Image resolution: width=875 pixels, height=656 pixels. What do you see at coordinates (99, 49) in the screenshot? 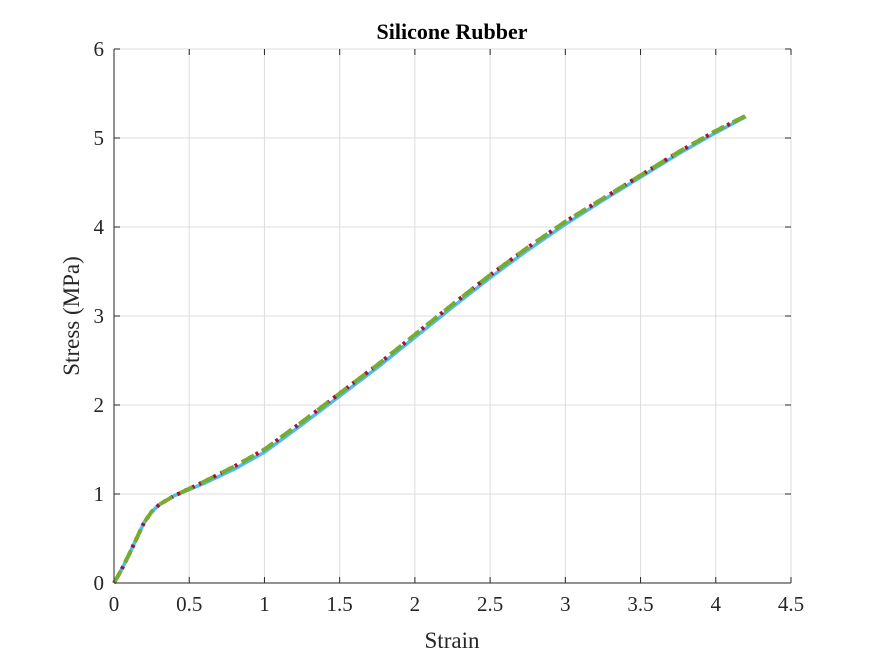
I see `y-tick-label: 6` at bounding box center [99, 49].